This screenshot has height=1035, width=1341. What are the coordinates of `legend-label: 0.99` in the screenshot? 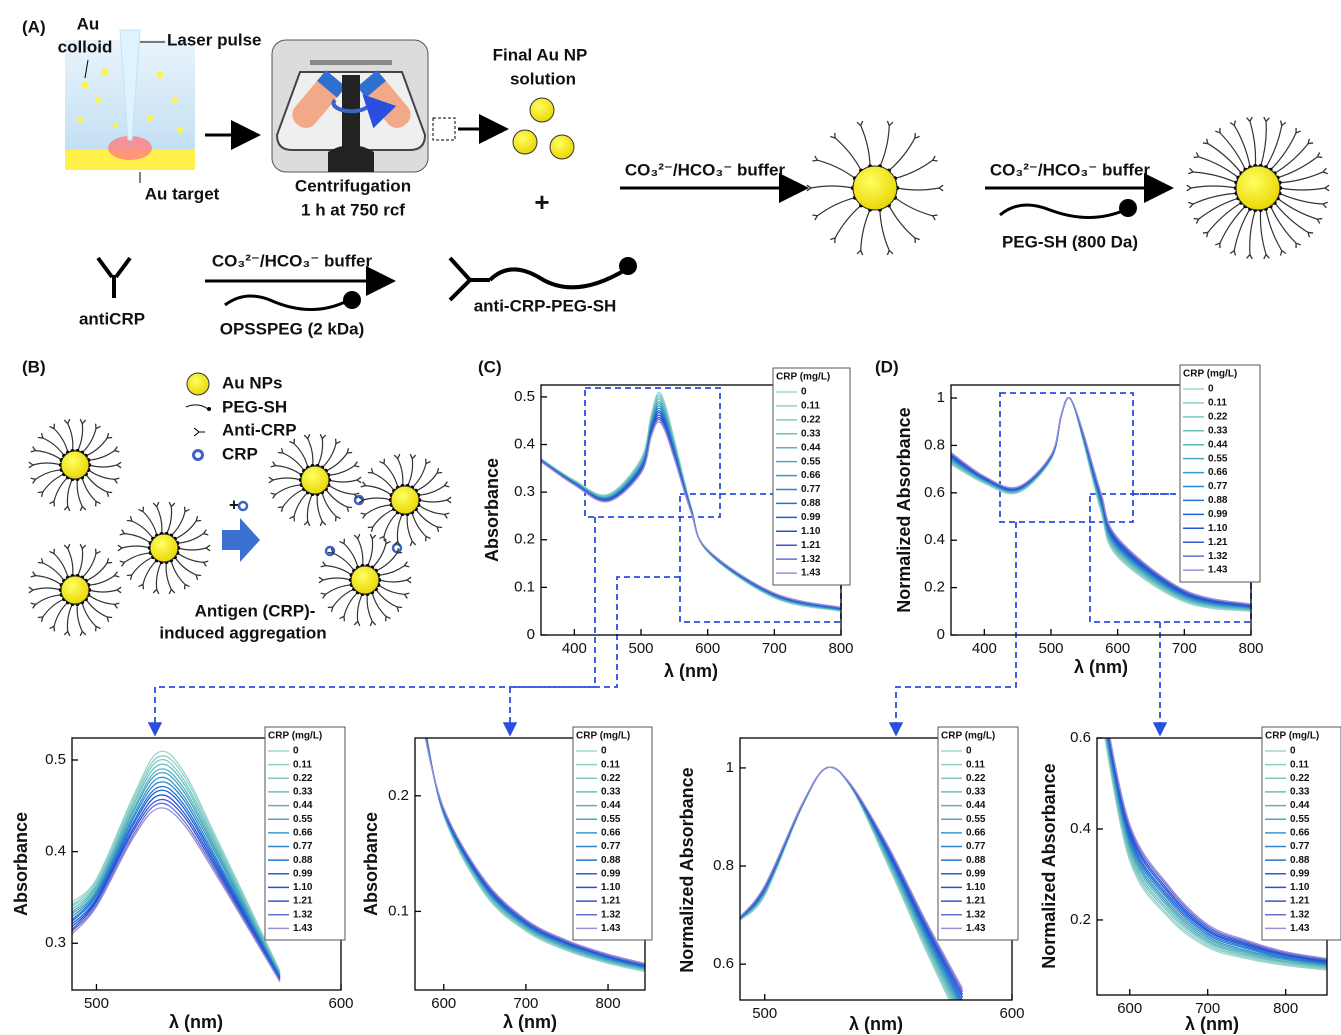 It's located at (976, 873).